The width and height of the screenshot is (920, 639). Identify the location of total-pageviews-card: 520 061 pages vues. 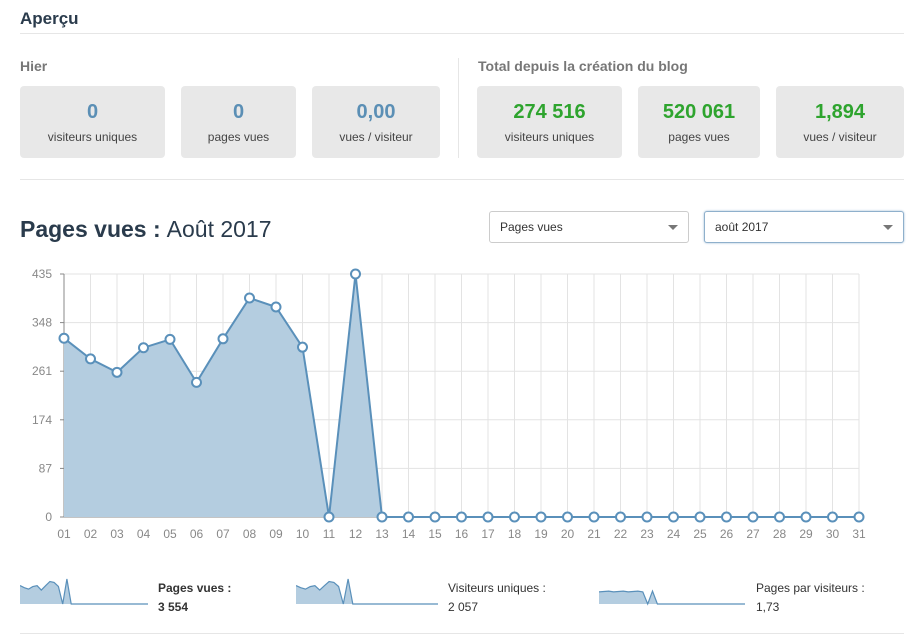
(699, 122).